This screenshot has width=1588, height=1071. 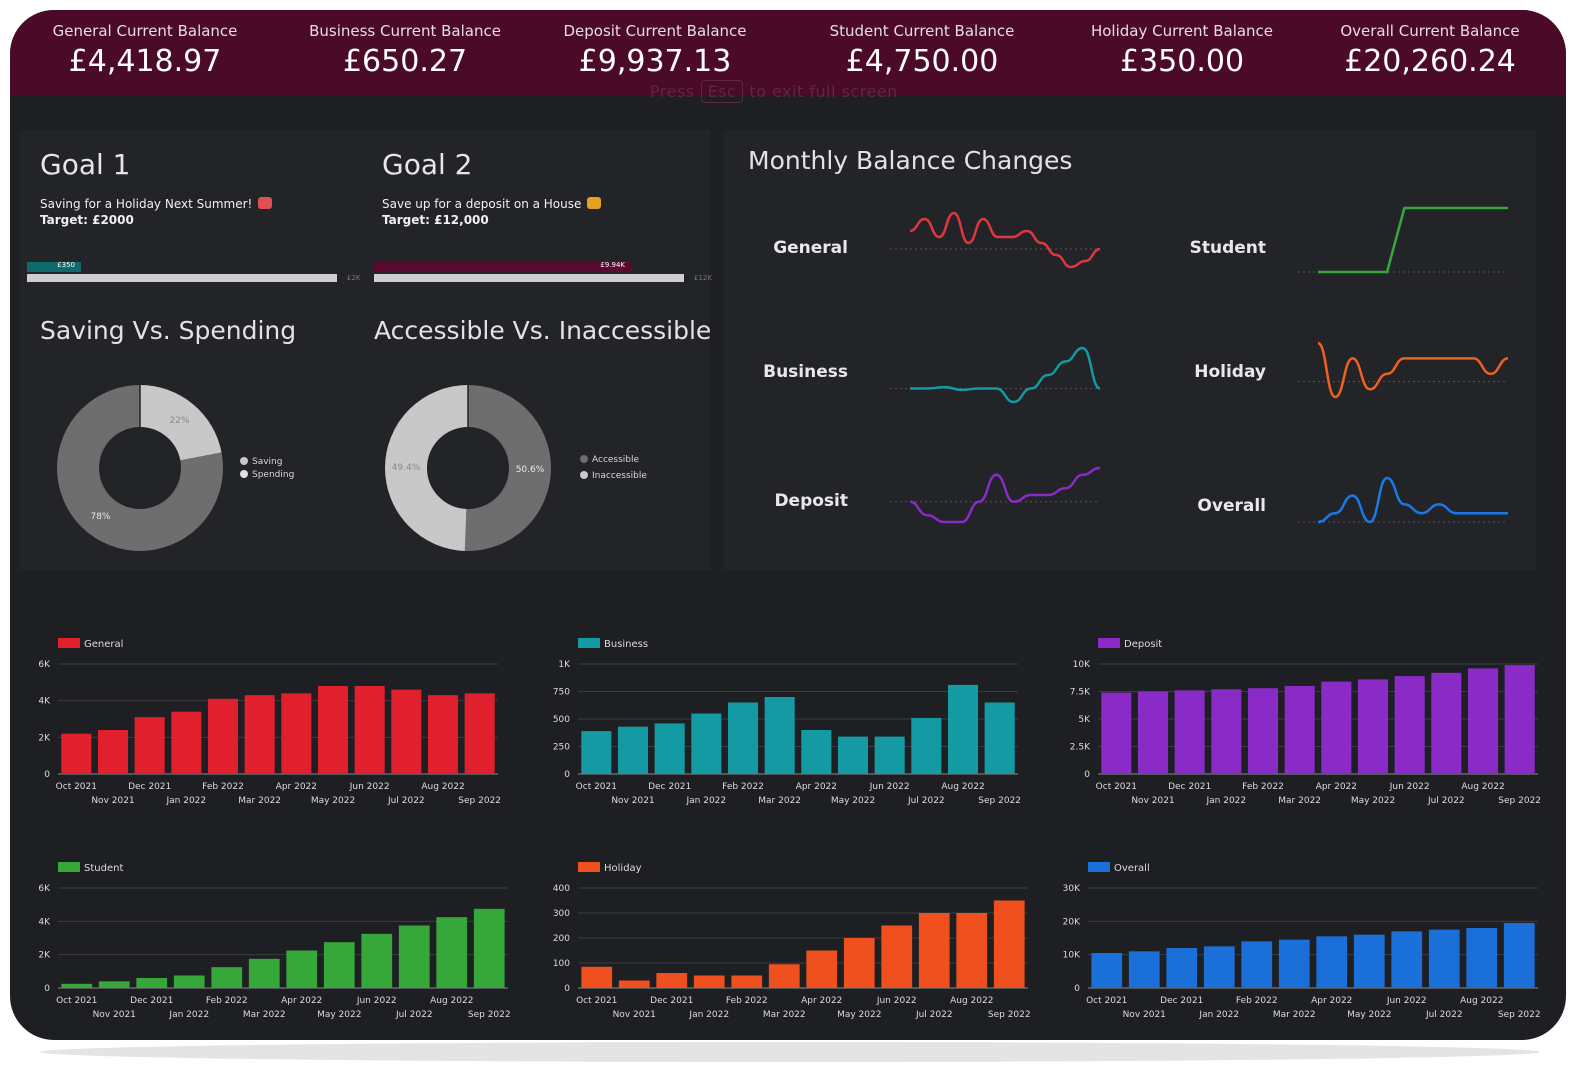 What do you see at coordinates (103, 644) in the screenshot?
I see `legend-label: General` at bounding box center [103, 644].